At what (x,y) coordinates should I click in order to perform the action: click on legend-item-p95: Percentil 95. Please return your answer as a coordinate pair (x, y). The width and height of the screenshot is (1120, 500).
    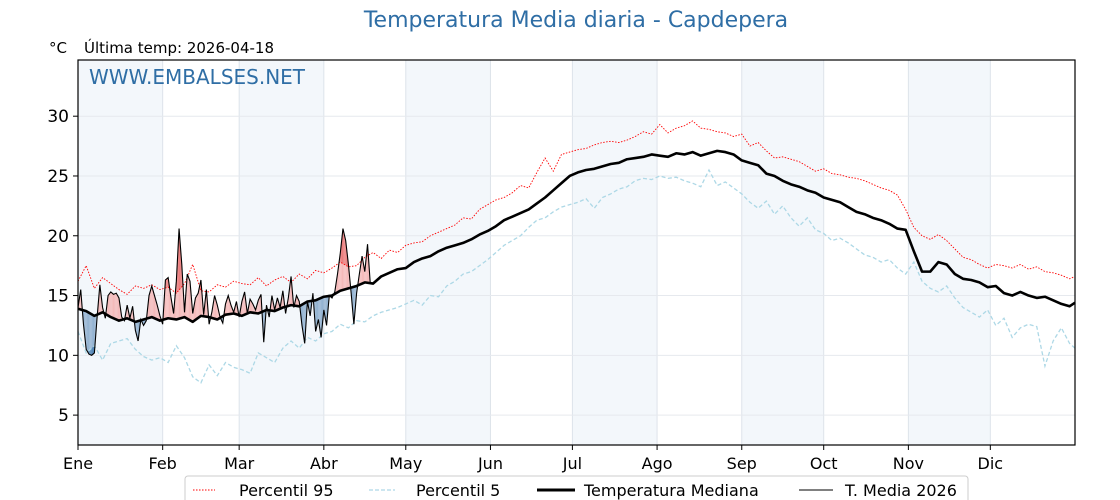
    Looking at the image, I should click on (263, 490).